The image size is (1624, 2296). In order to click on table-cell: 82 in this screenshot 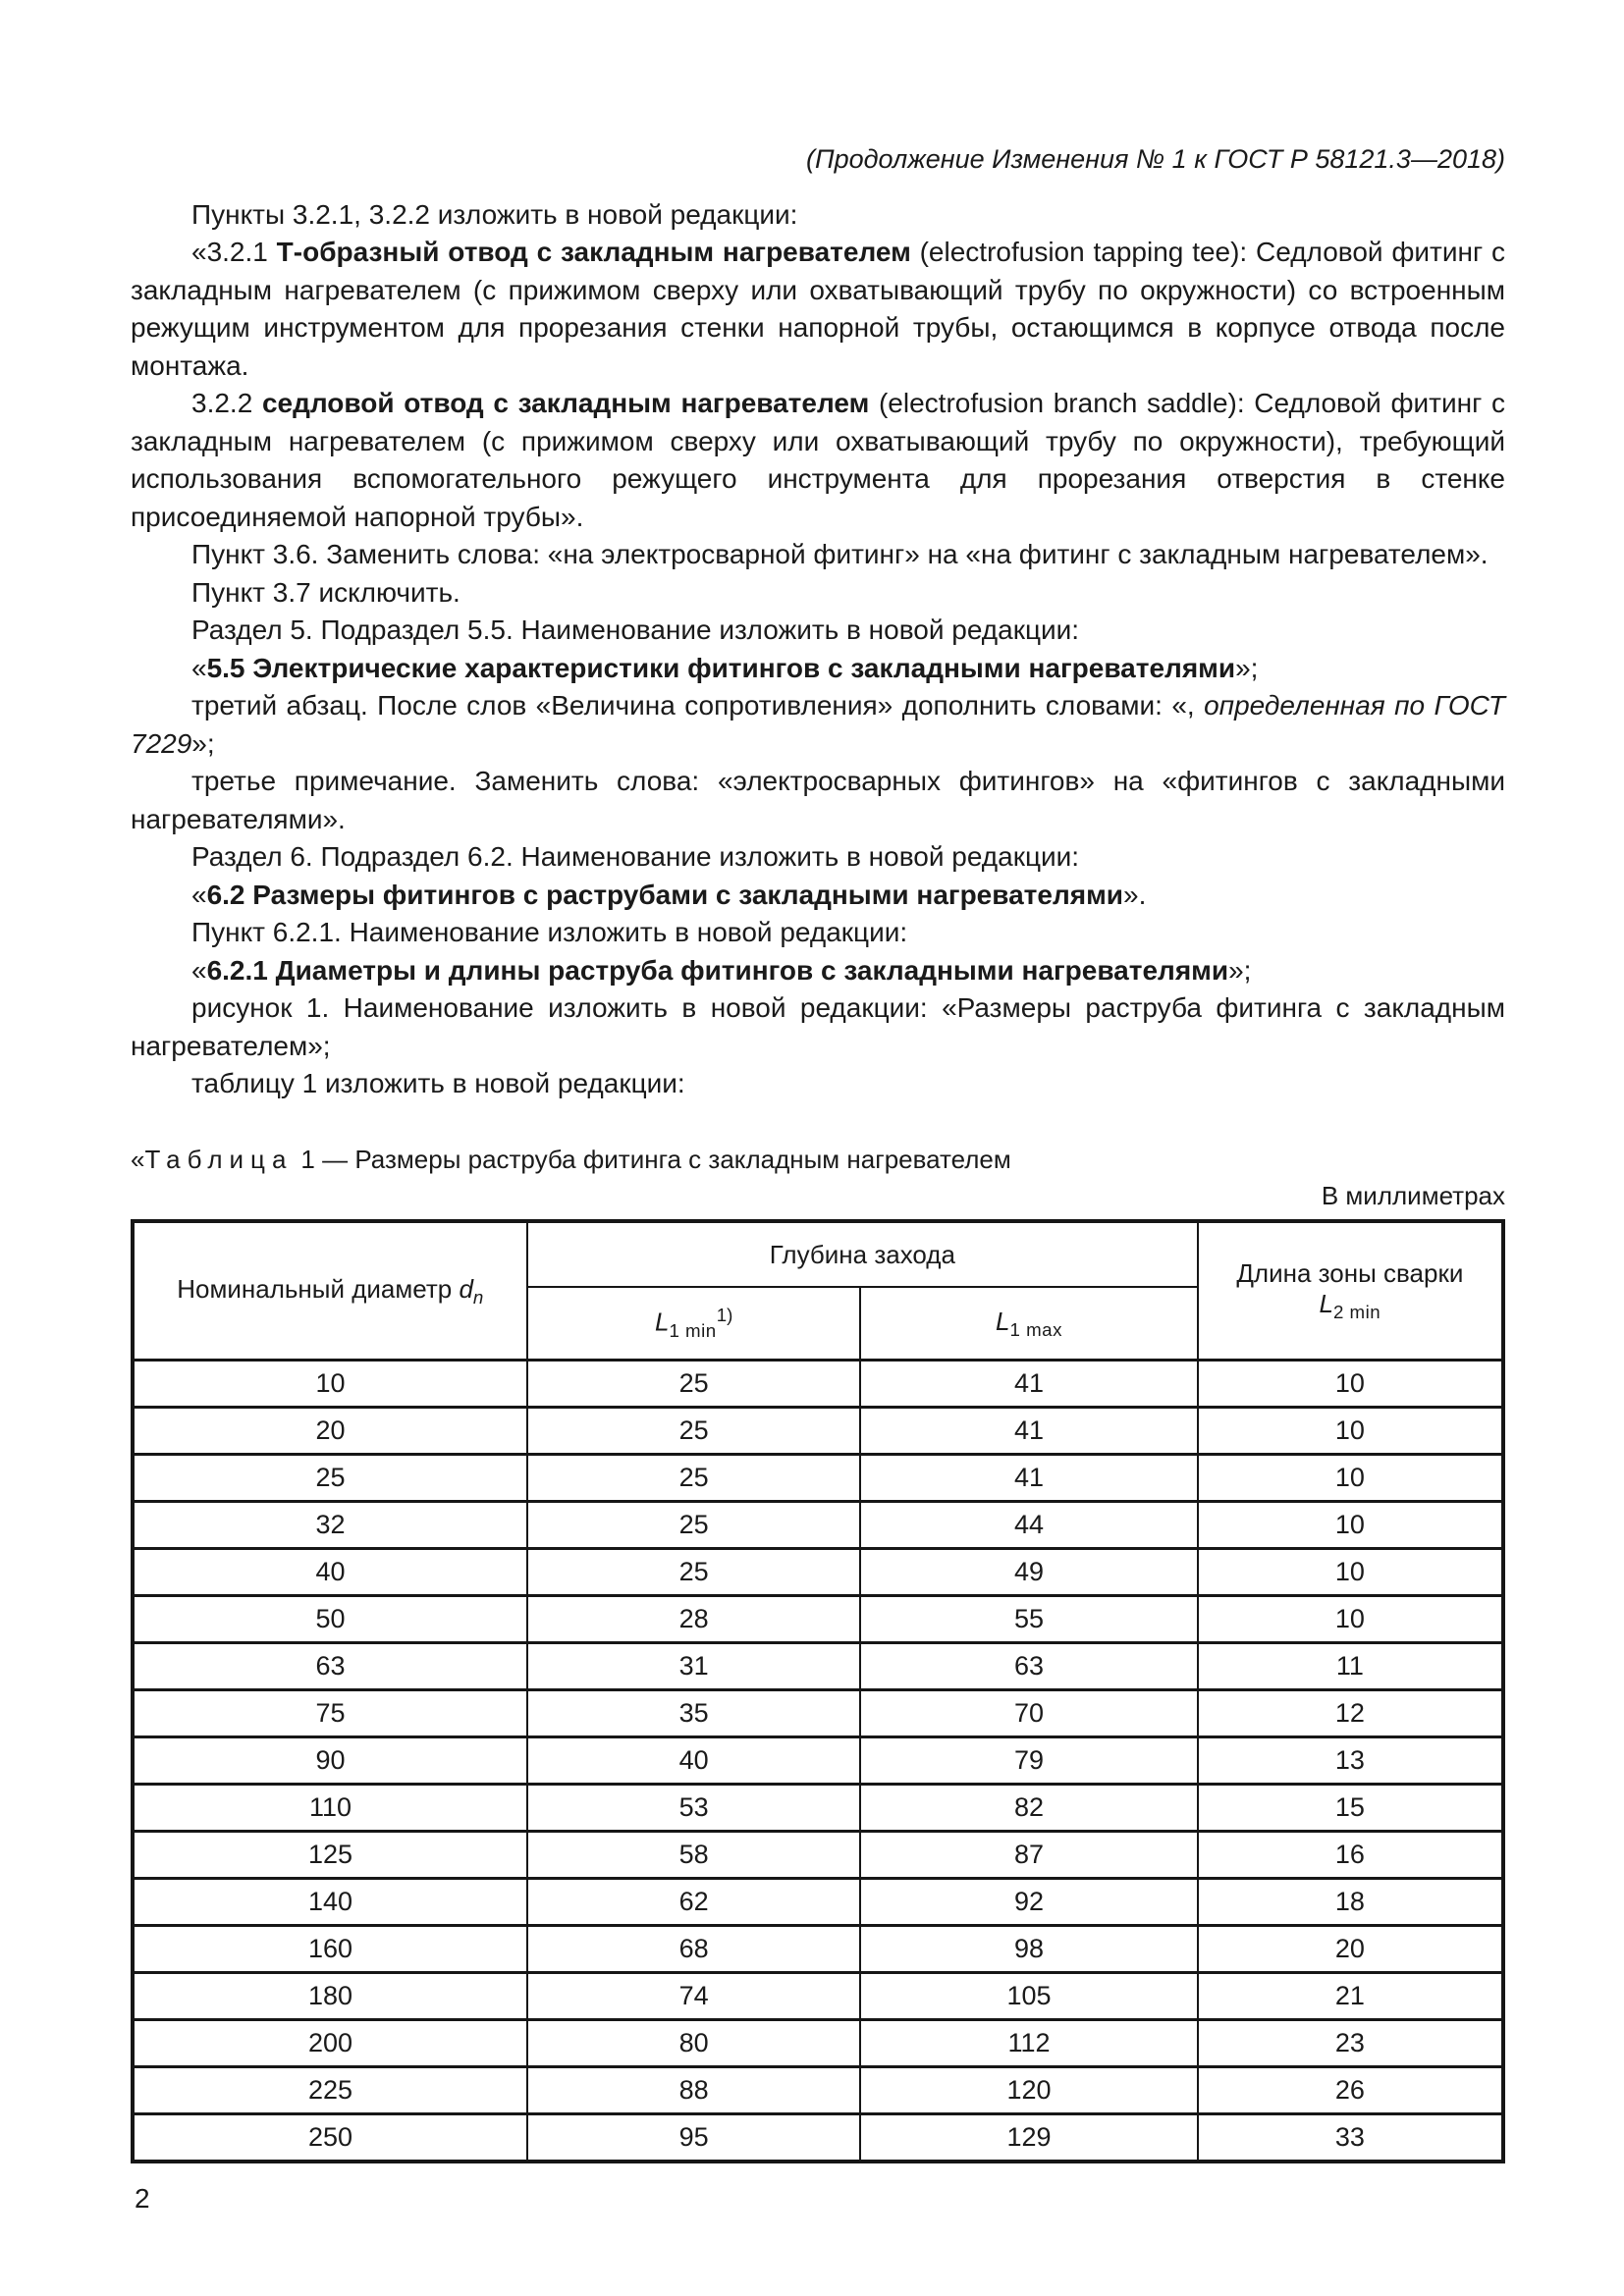, I will do `click(1029, 1808)`.